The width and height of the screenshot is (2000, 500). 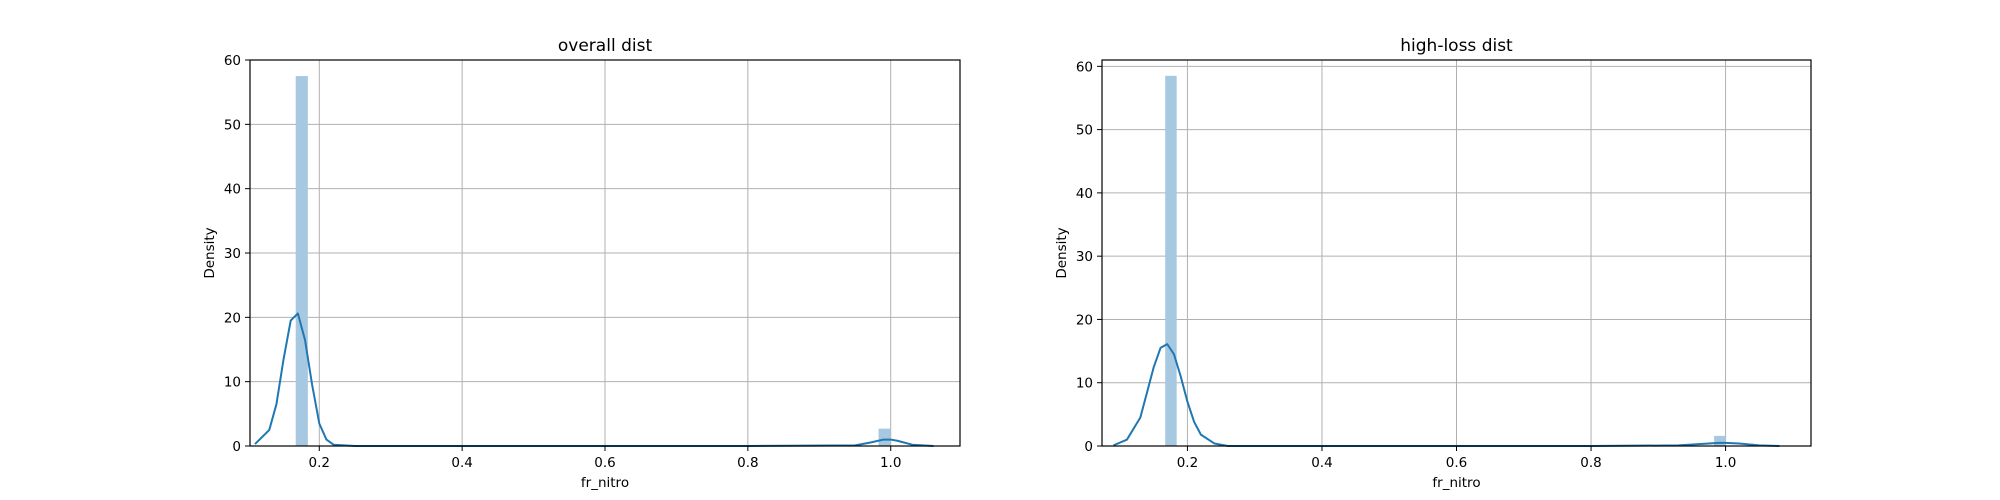 What do you see at coordinates (605, 46) in the screenshot?
I see `chart-title: overall dist` at bounding box center [605, 46].